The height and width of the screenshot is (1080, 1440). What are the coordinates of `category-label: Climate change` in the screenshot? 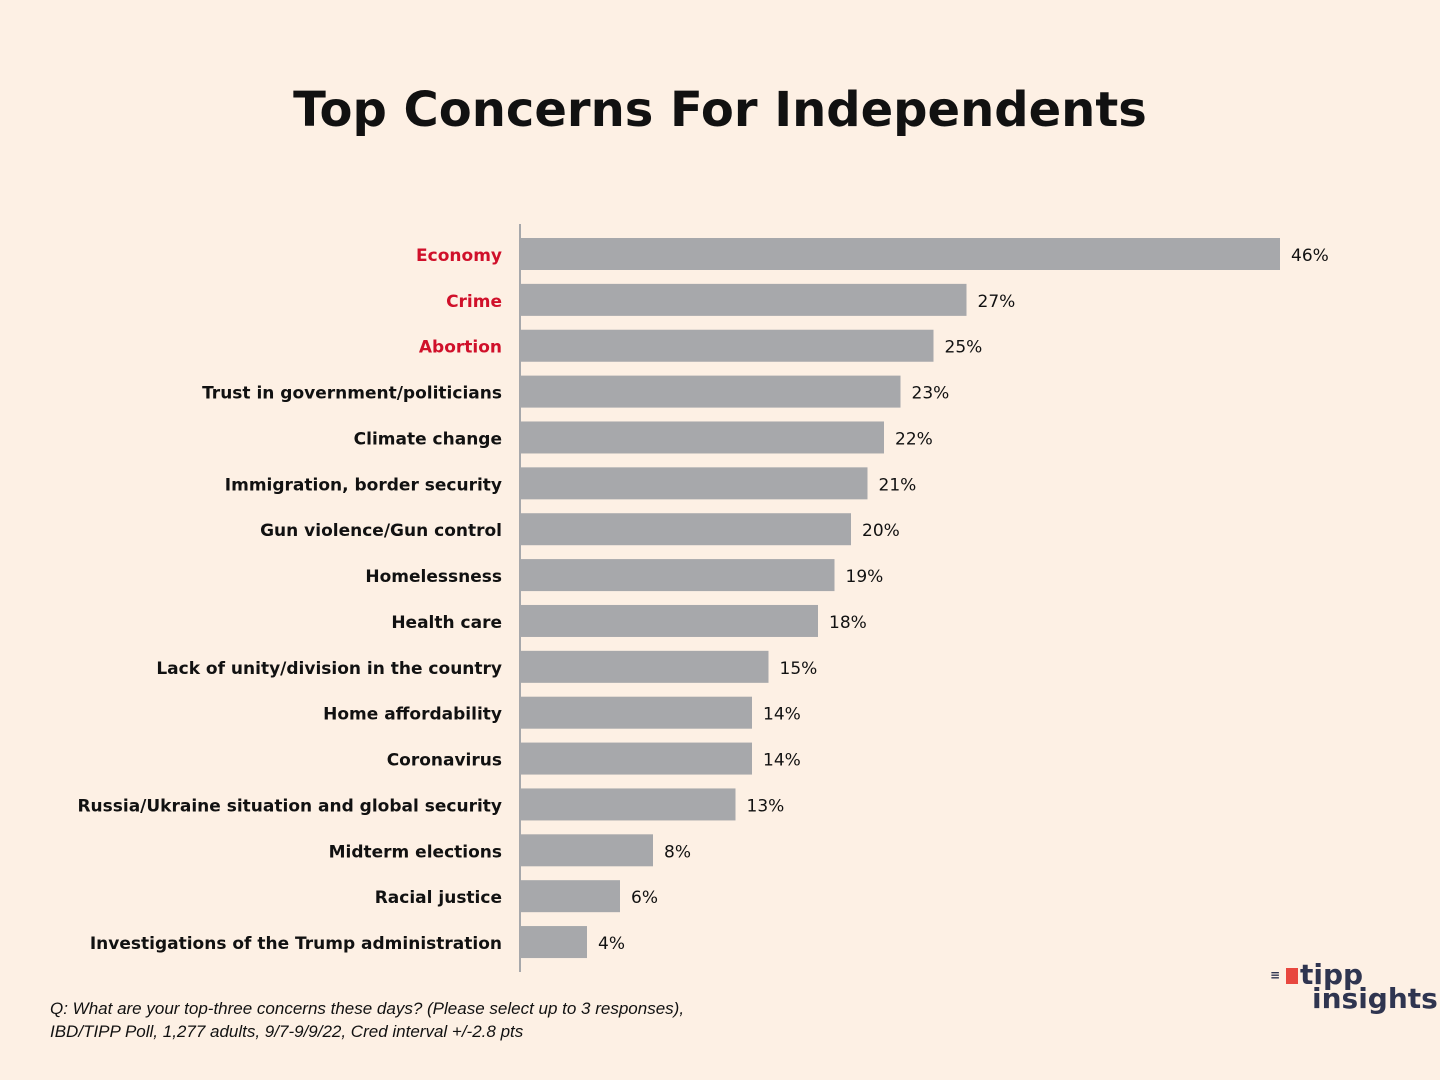 It's located at (428, 439).